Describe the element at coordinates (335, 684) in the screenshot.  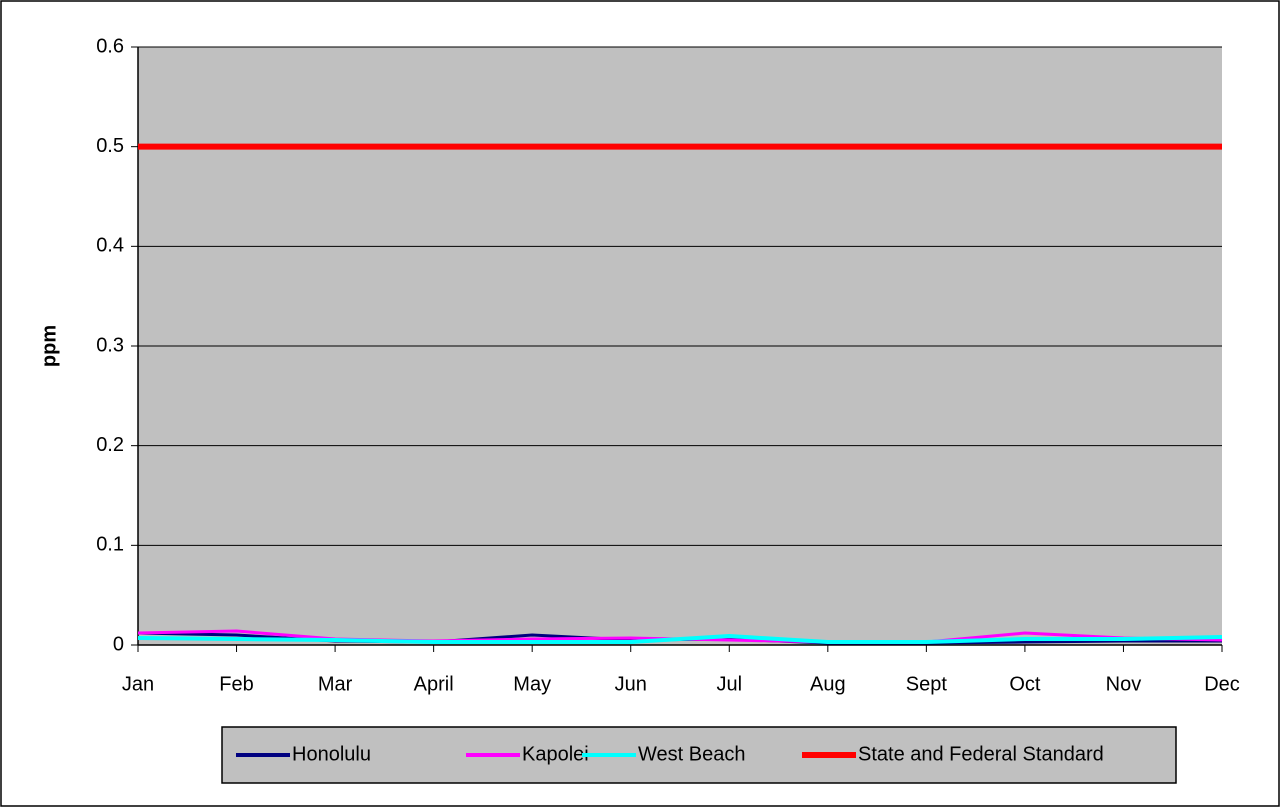
I see `x-tick-label: Mar` at that location.